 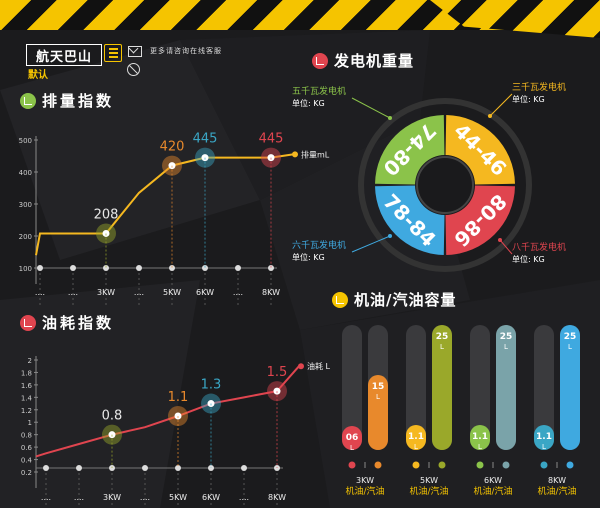 I want to click on data-label: 1.5, so click(x=277, y=372).